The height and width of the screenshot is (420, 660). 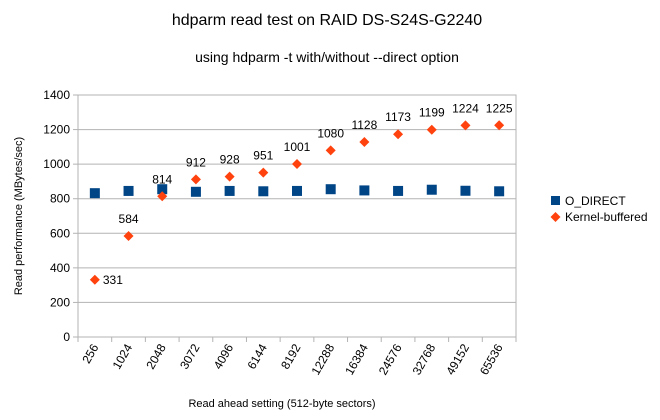 I want to click on x-tick-label: 16384, so click(x=356, y=359).